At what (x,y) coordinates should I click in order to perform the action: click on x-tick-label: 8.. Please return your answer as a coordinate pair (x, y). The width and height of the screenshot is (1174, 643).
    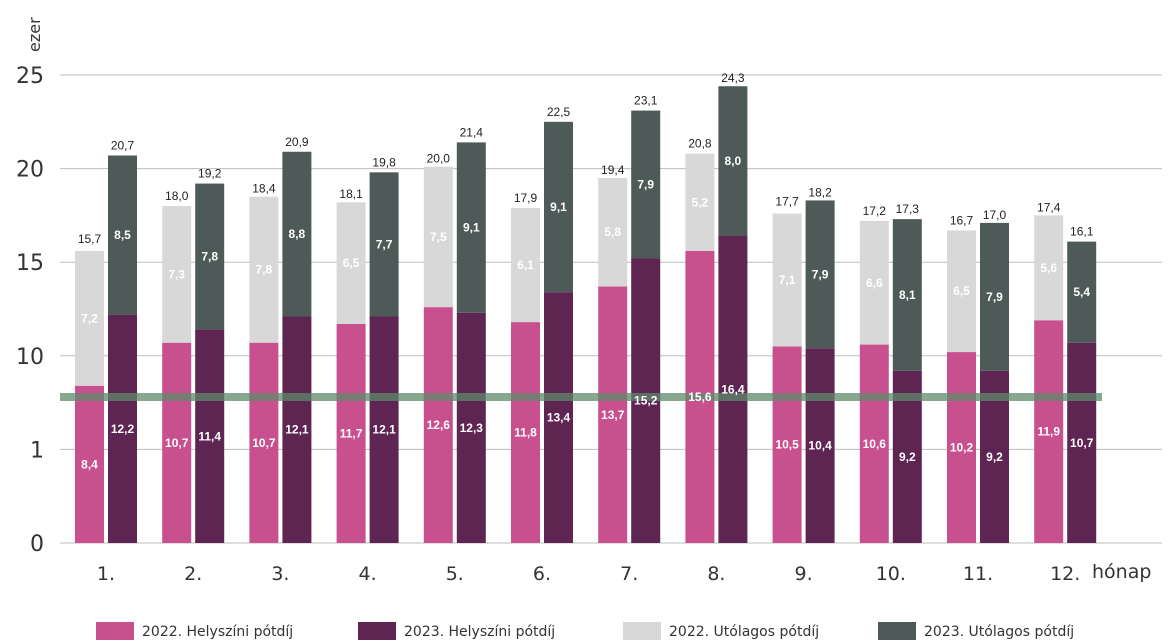
    Looking at the image, I should click on (716, 574).